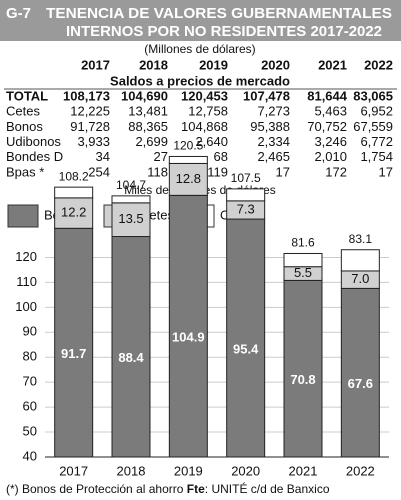 The image size is (401, 500). Describe the element at coordinates (99, 171) in the screenshot. I see `cell: 254` at that location.